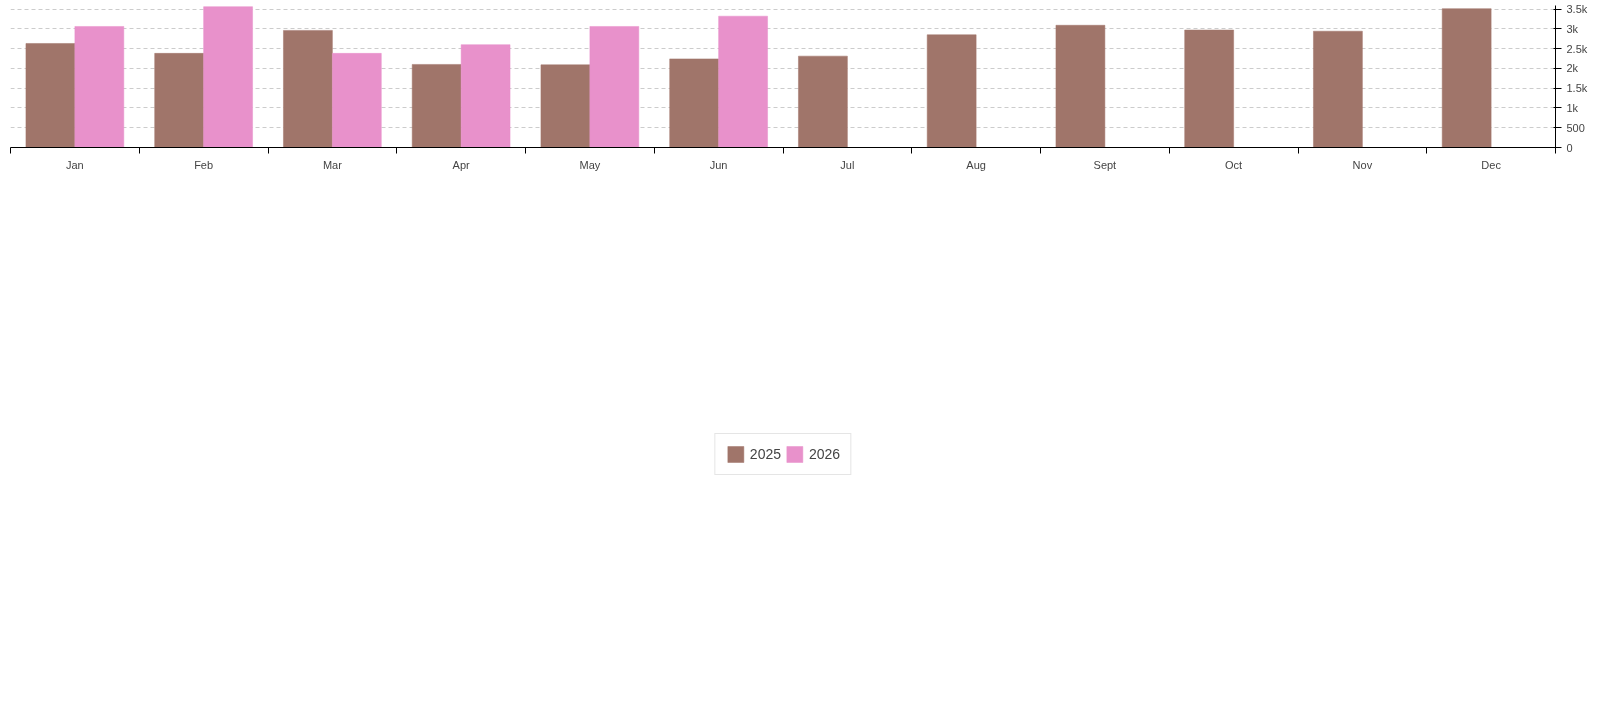  Describe the element at coordinates (1105, 164) in the screenshot. I see `x-tick-label: Sept` at that location.